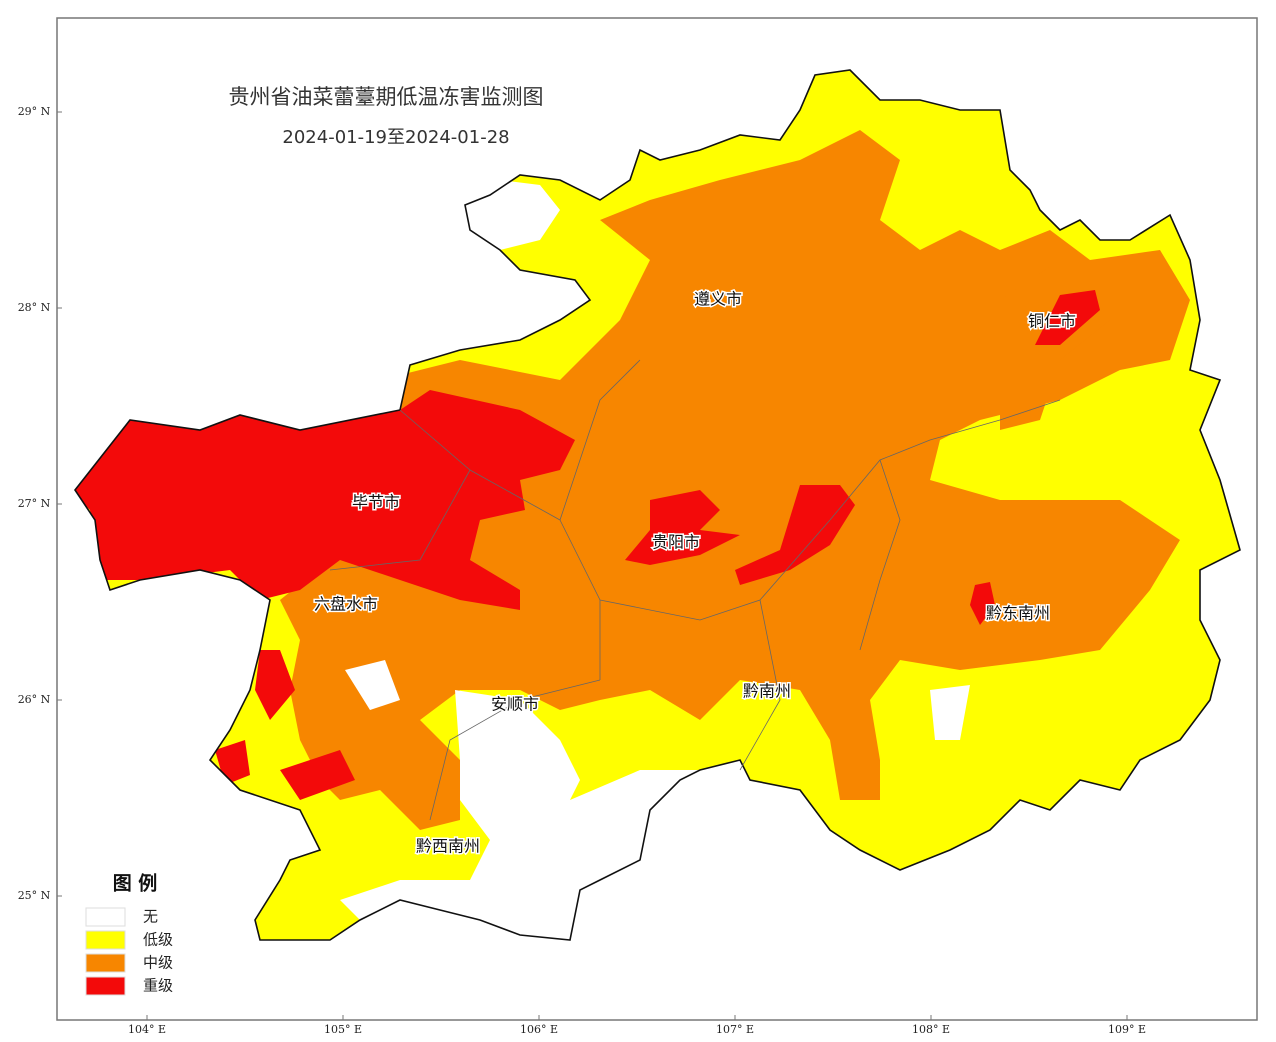  Describe the element at coordinates (376, 502) in the screenshot. I see `city-label: 毕节市` at that location.